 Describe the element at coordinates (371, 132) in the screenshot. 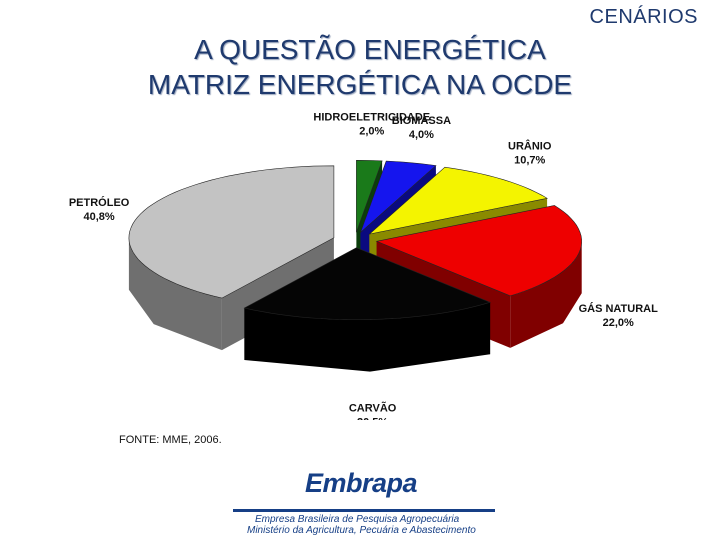

I see `slice-value-0: 2,0%` at that location.